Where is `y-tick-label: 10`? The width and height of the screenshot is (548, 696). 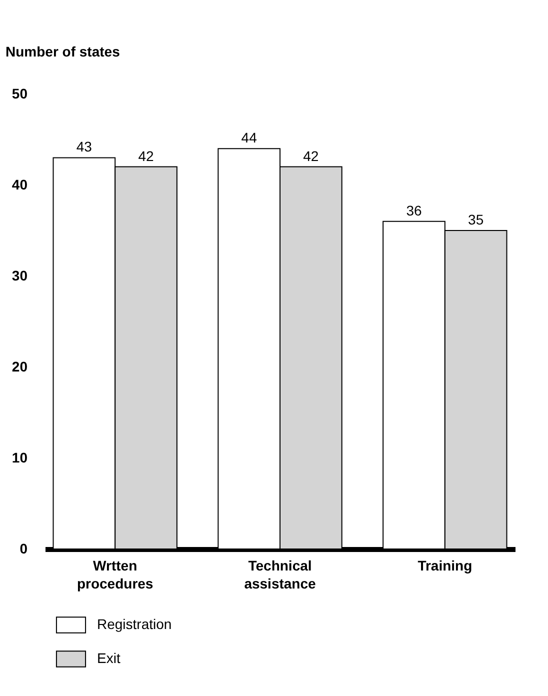 y-tick-label: 10 is located at coordinates (20, 458).